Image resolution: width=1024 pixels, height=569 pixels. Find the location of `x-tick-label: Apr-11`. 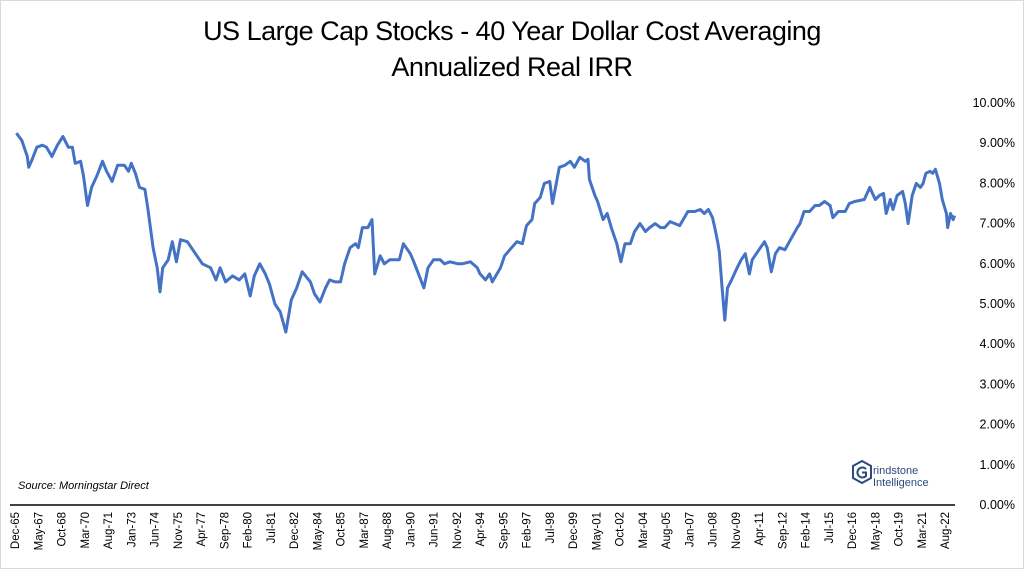

x-tick-label: Apr-11 is located at coordinates (760, 529).